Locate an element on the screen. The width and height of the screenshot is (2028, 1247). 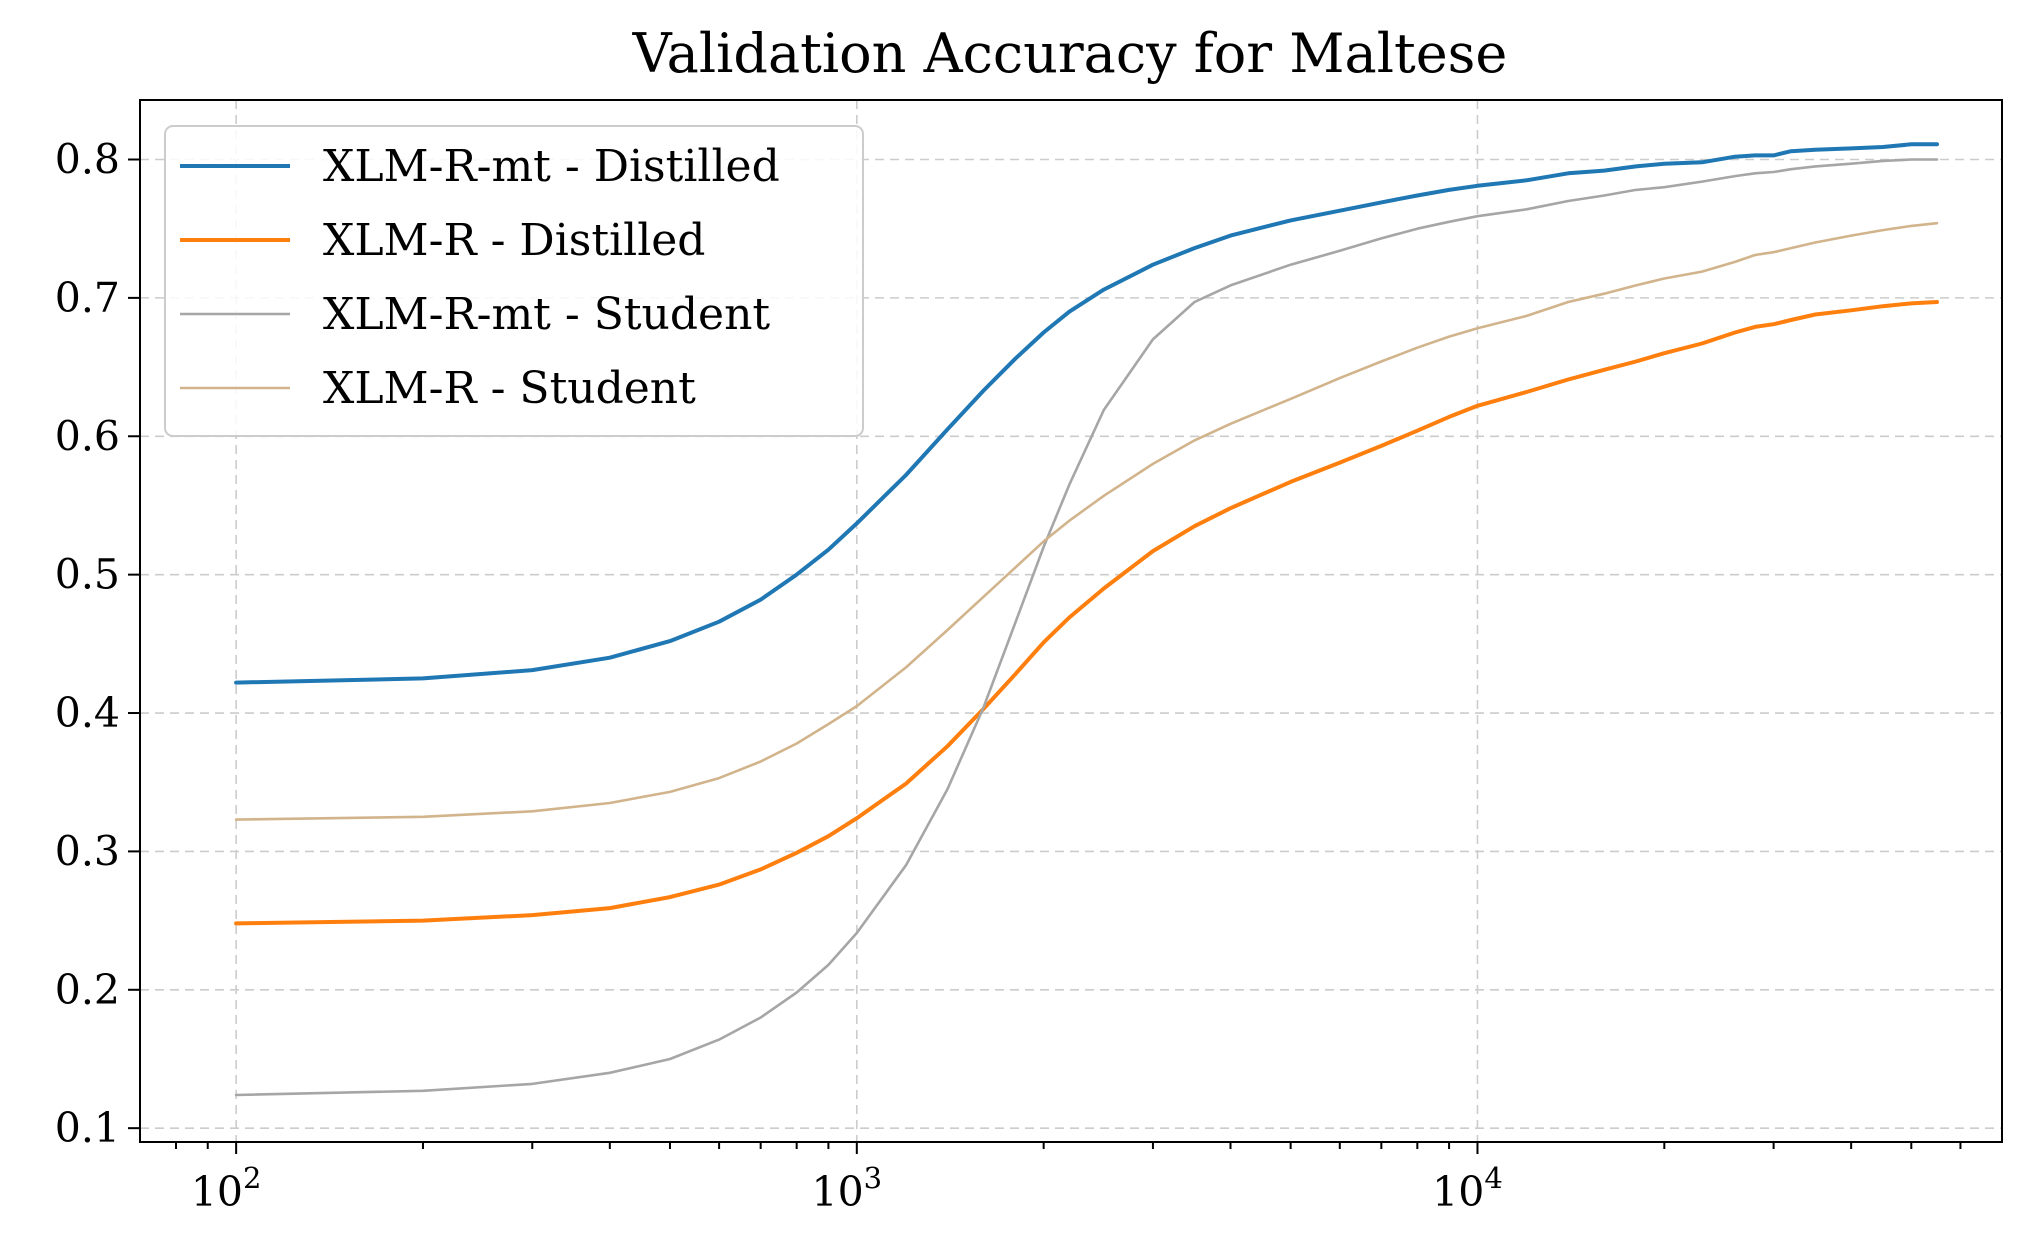
legend-label: XLM-R - Student is located at coordinates (509, 388).